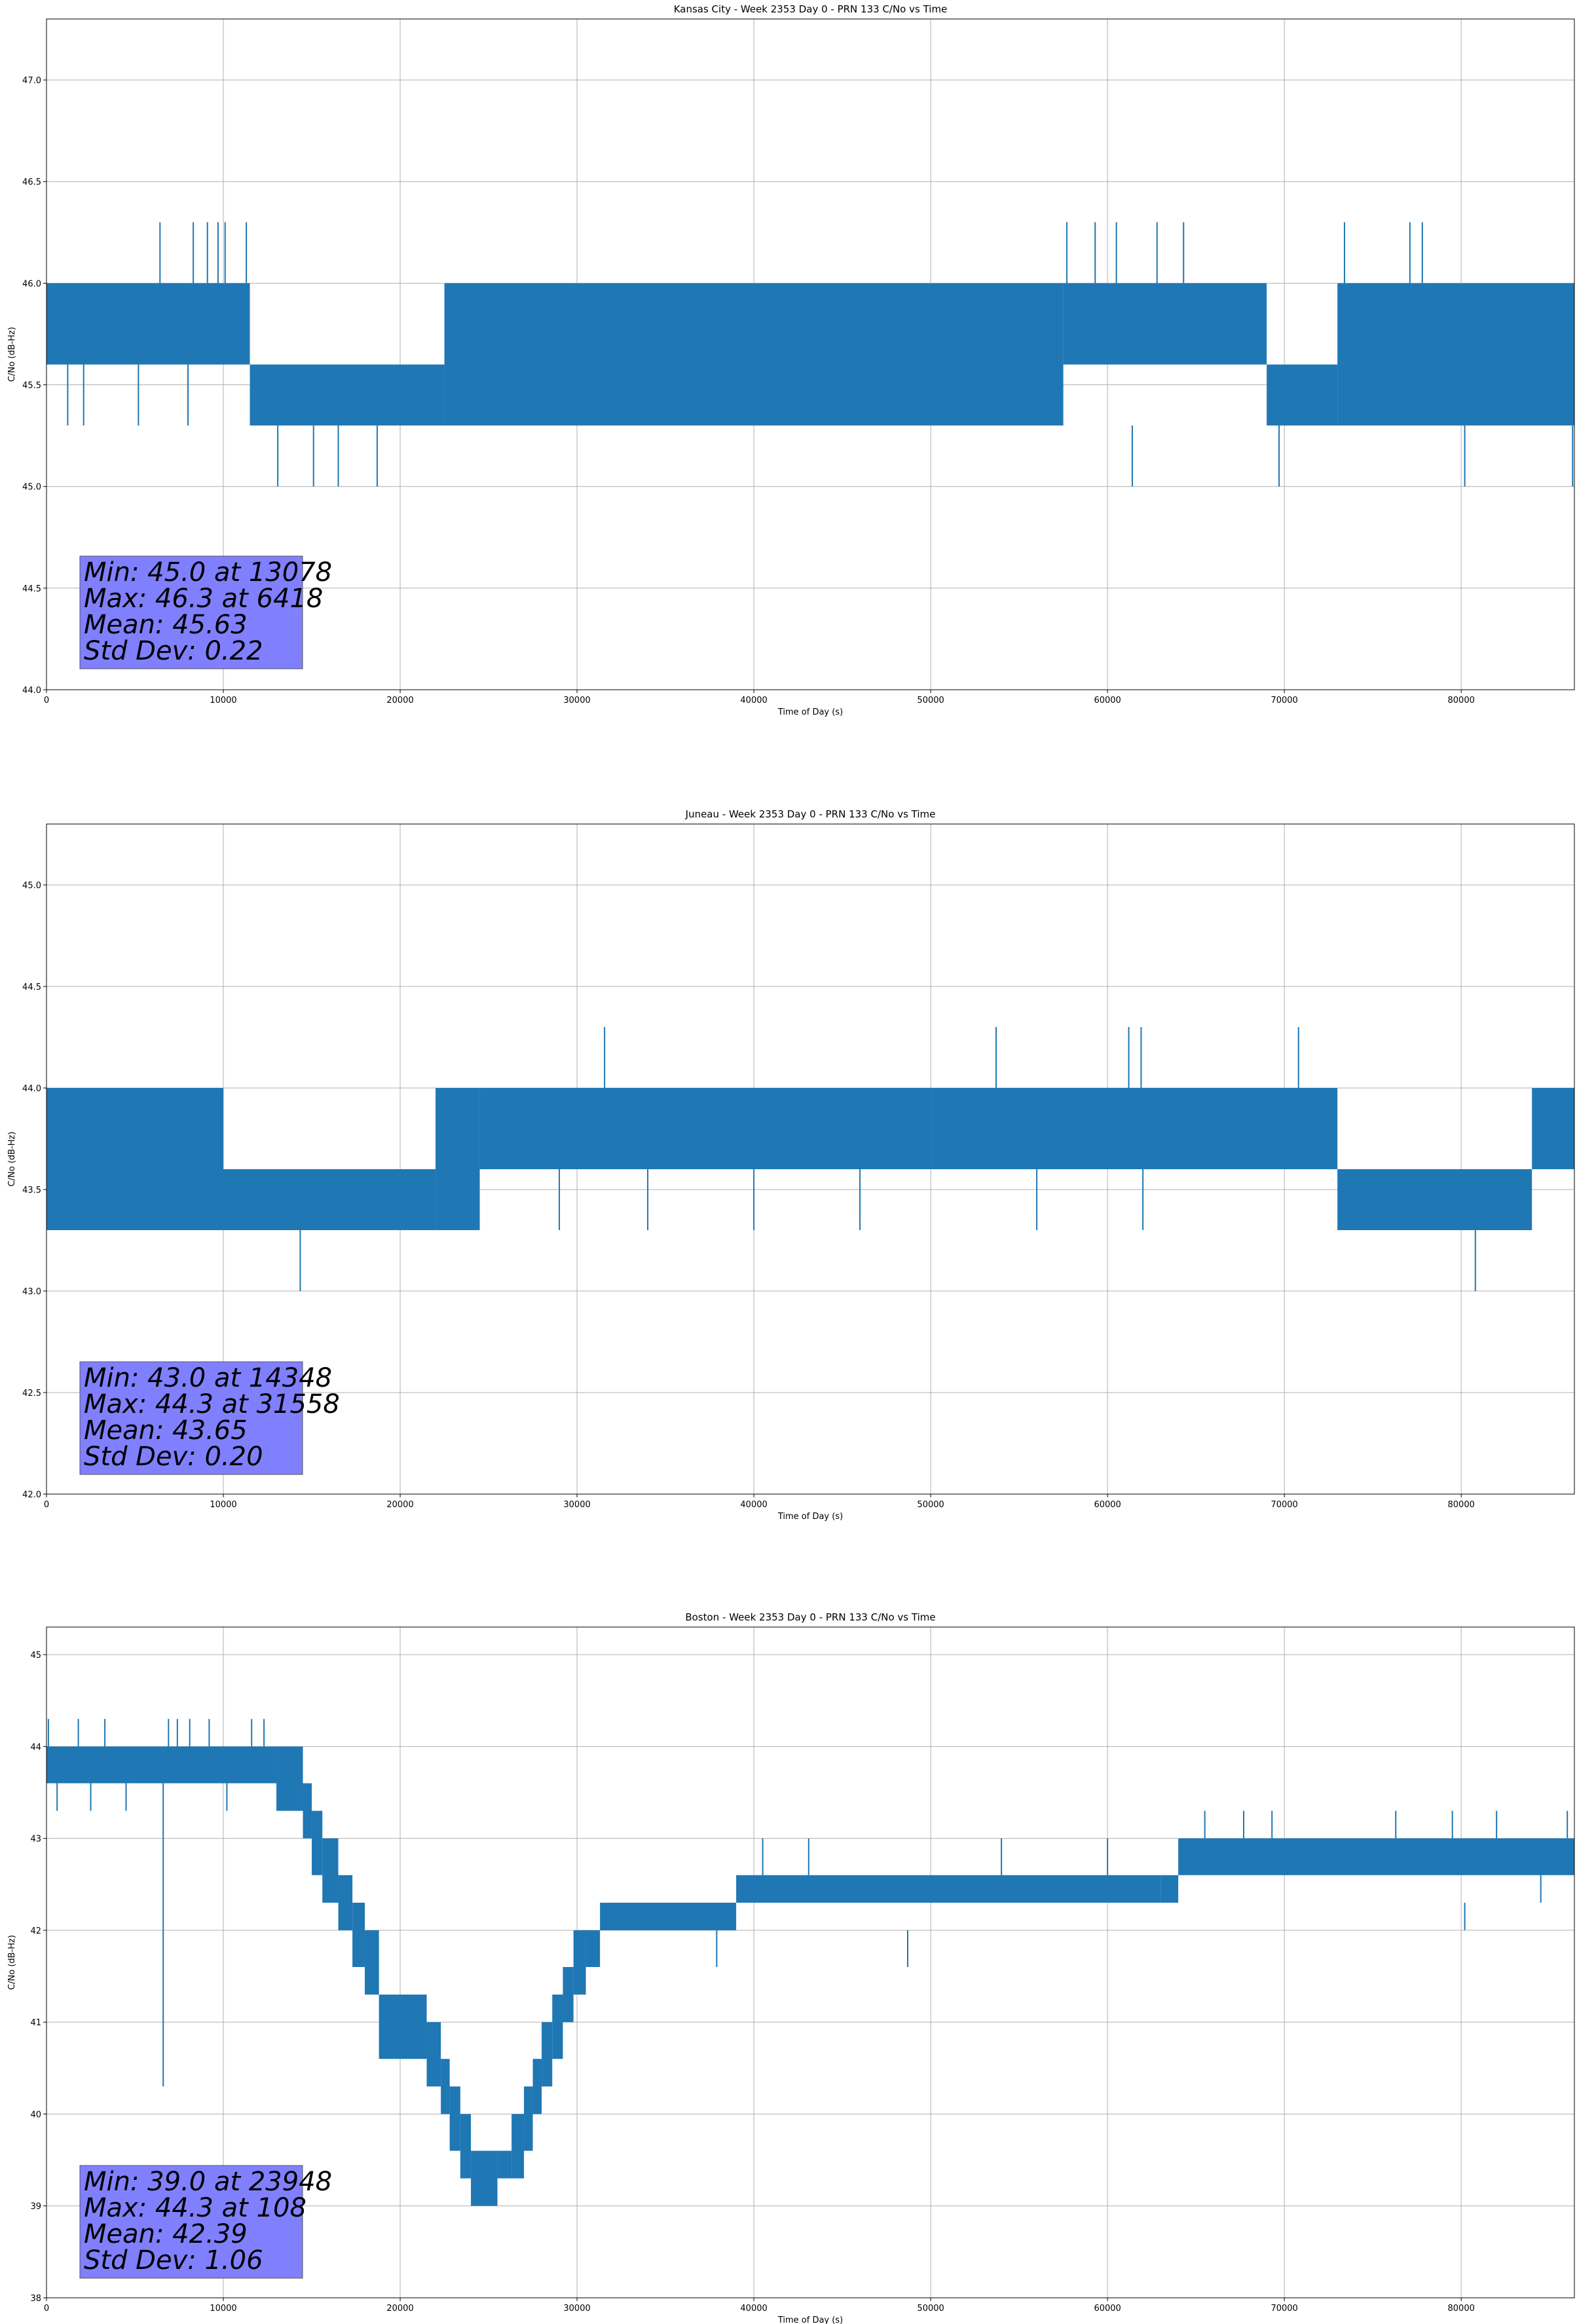 The height and width of the screenshot is (2324, 1577). I want to click on y-tick-label: 38, so click(35, 2299).